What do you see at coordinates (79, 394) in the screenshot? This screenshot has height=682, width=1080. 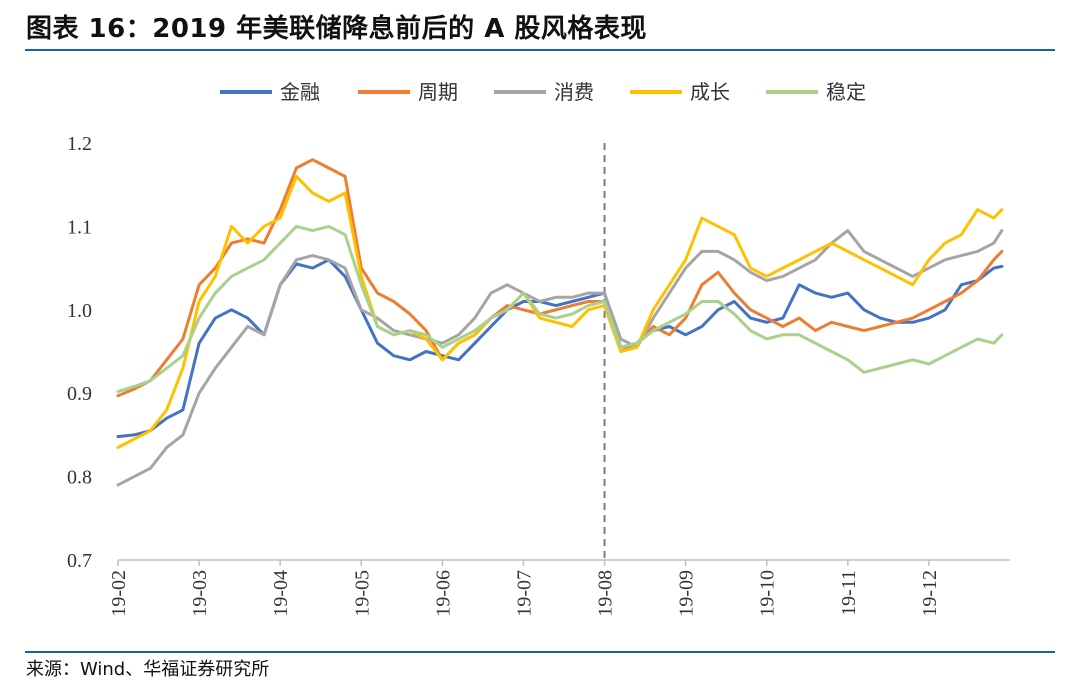 I see `y-tick-label: 0.9` at bounding box center [79, 394].